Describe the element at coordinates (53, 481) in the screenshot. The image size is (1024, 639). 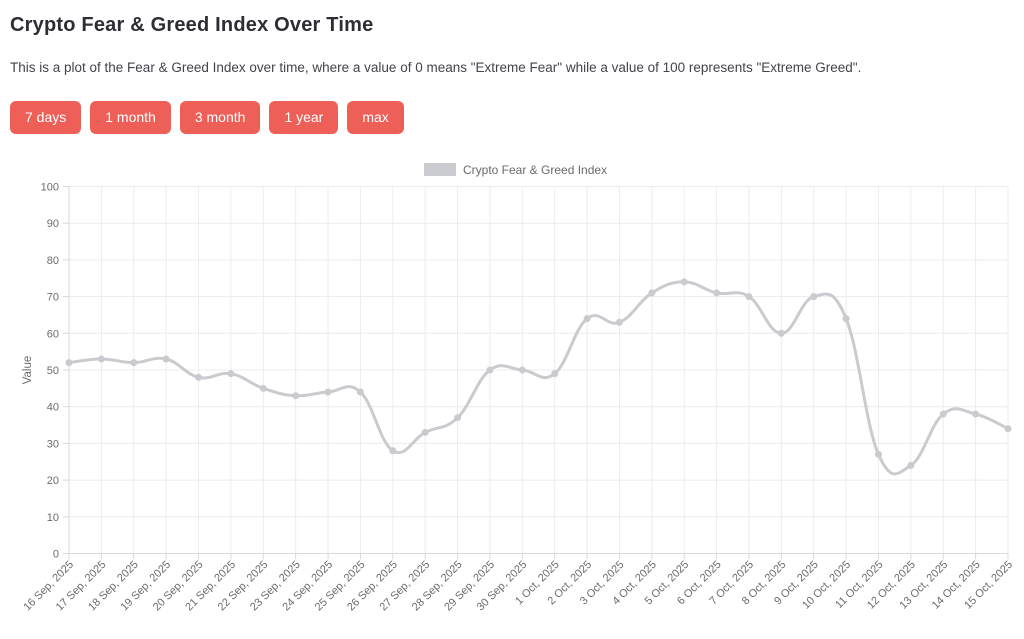
I see `y-tick-label: 20` at that location.